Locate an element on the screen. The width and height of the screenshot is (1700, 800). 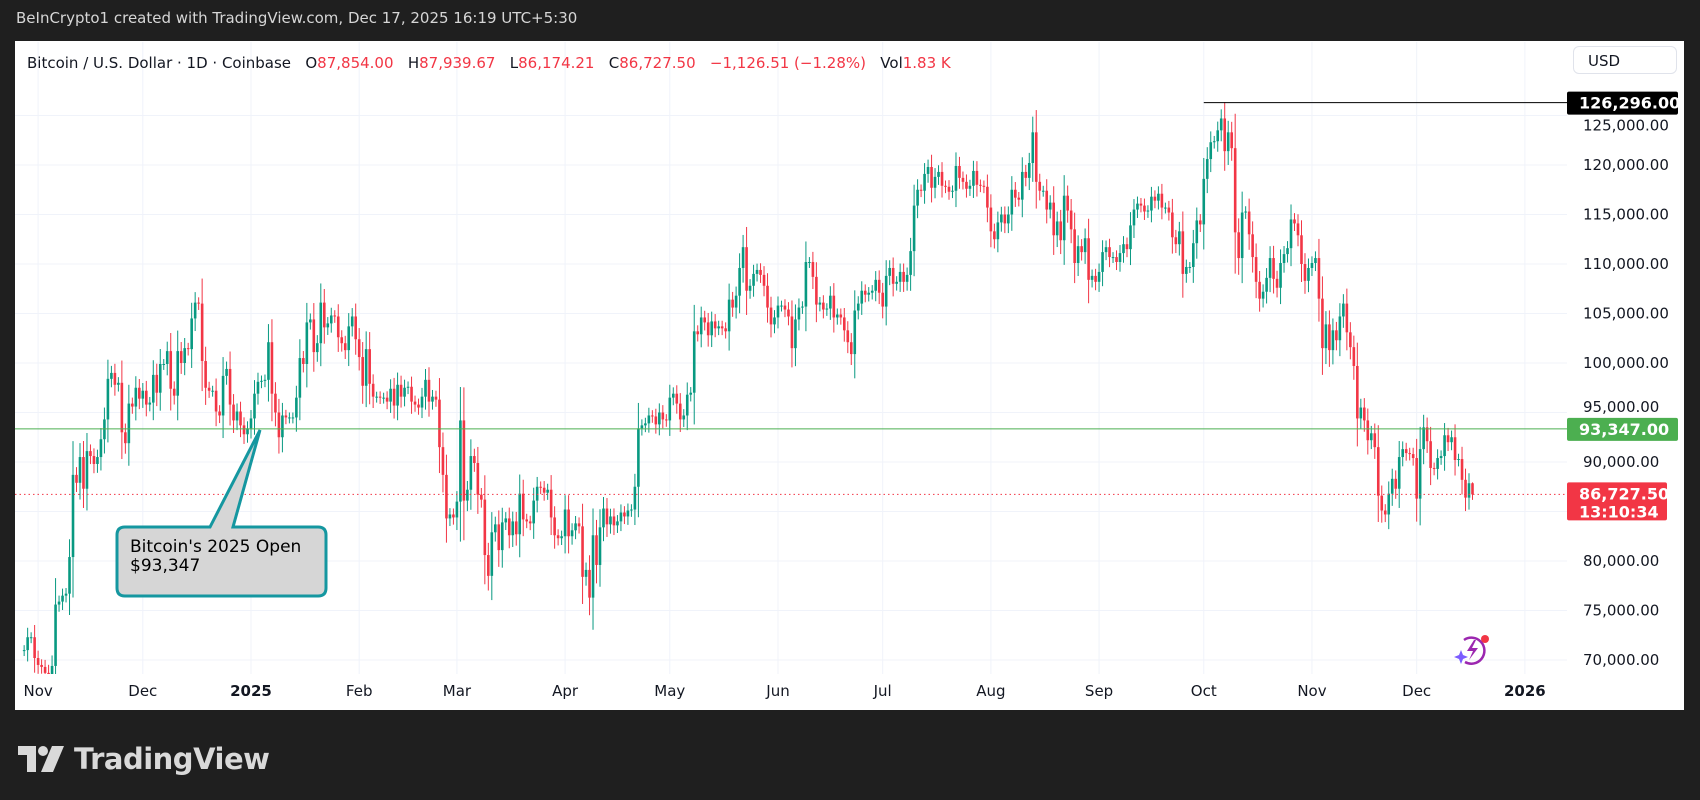
x-tick-label: Jun is located at coordinates (777, 691).